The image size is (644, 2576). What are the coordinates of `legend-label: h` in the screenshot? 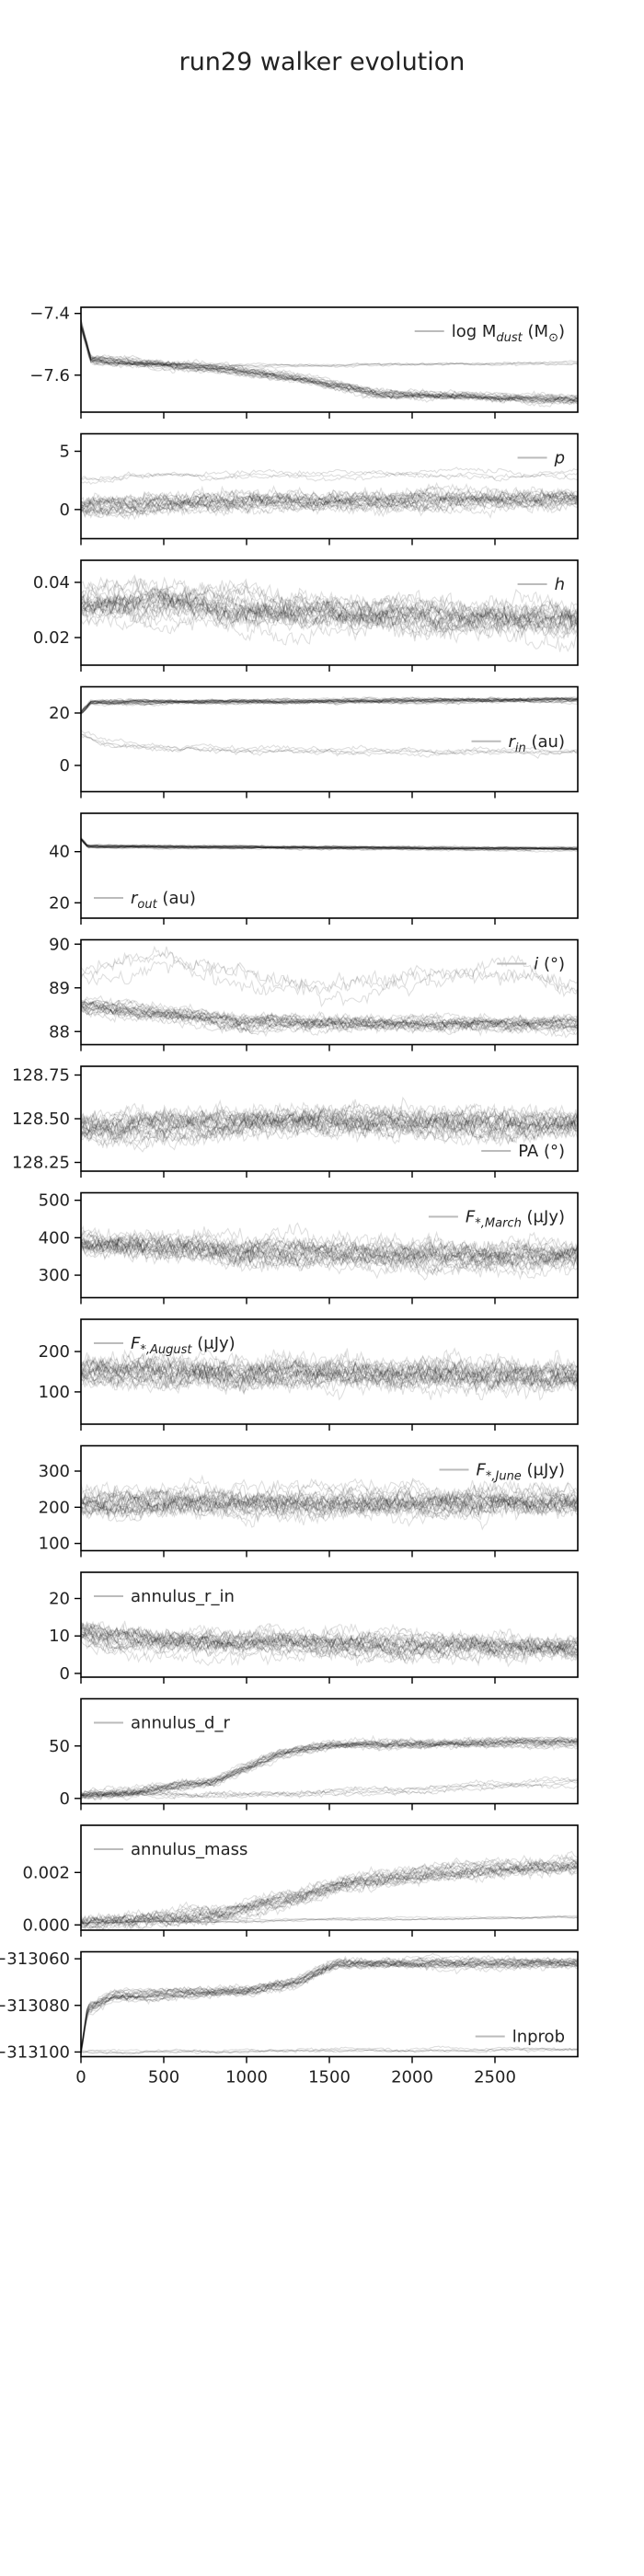 It's located at (560, 584).